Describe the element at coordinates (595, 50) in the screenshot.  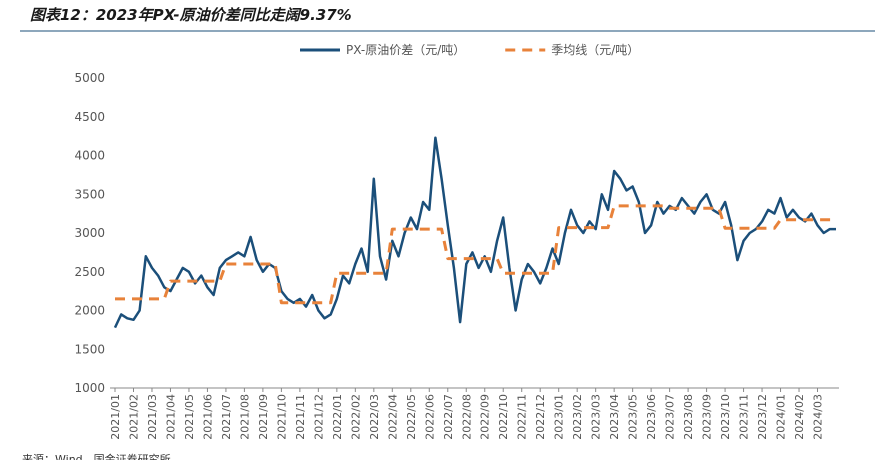
I see `legend-label: 季均线（元/吨）` at that location.